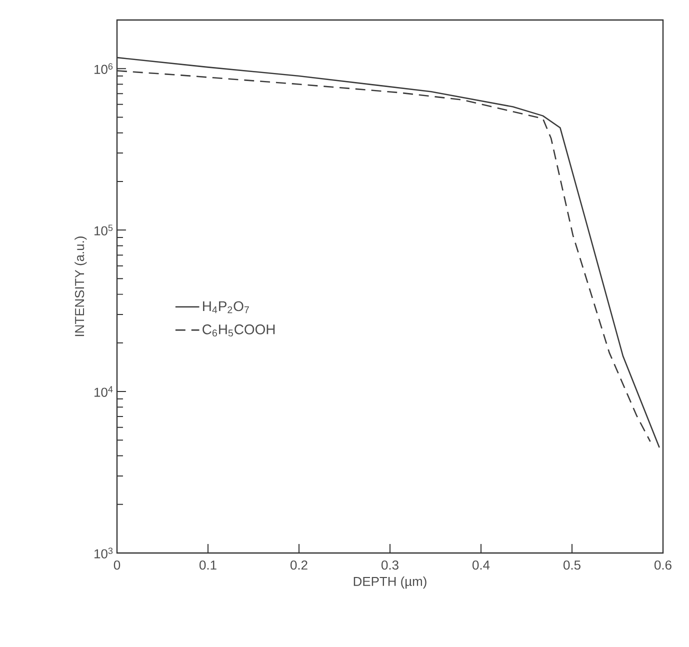 This screenshot has height=647, width=689. Describe the element at coordinates (299, 565) in the screenshot. I see `x-tick-label: 0.2` at that location.